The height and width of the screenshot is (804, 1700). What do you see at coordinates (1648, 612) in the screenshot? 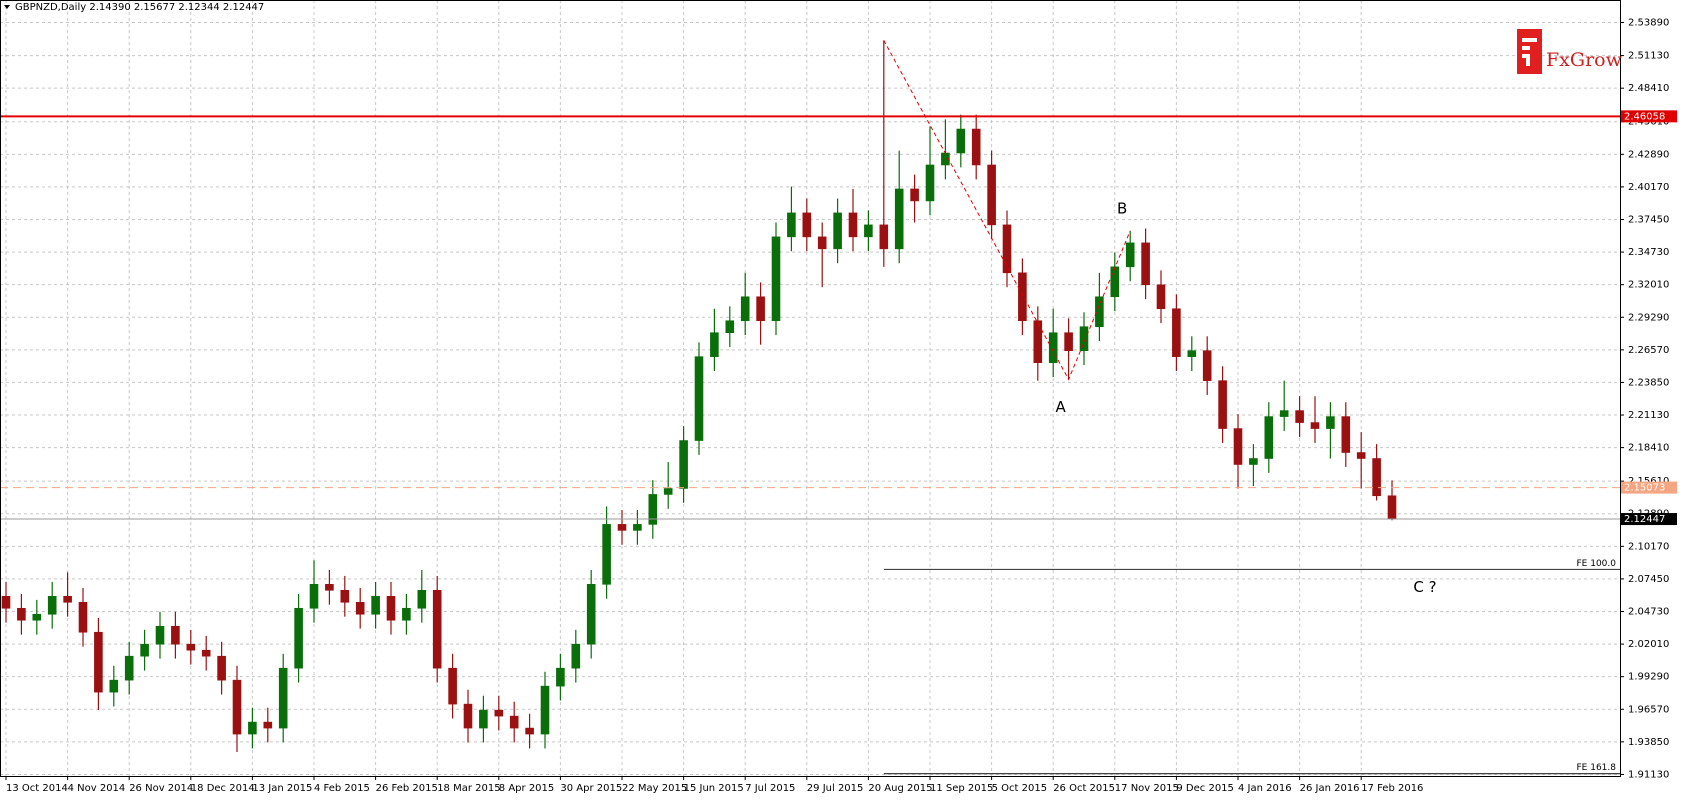
I see `y-tick-label: 2.04730` at bounding box center [1648, 612].